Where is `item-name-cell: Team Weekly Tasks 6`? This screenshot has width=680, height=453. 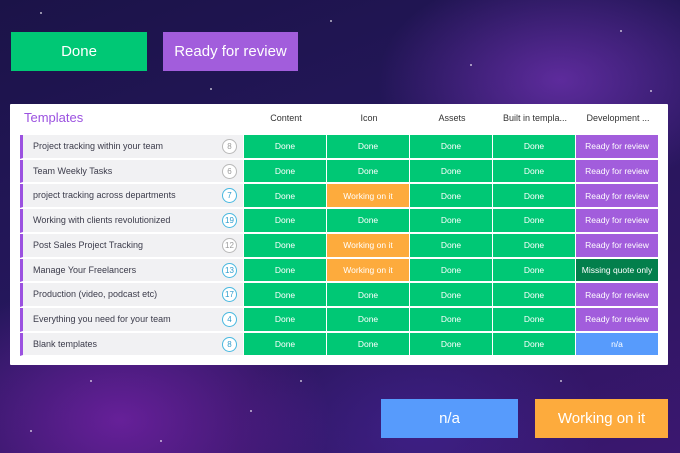 item-name-cell: Team Weekly Tasks 6 is located at coordinates (131, 171).